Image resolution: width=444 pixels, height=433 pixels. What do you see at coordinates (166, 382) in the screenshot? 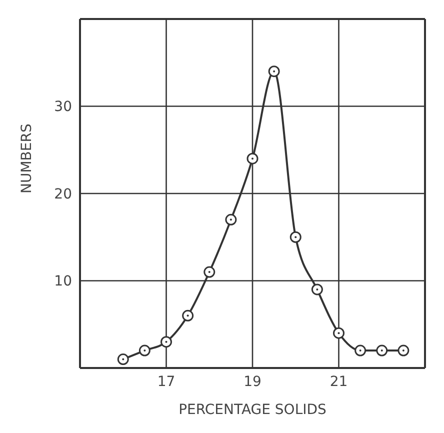
I see `x-tick-label: 17` at bounding box center [166, 382].